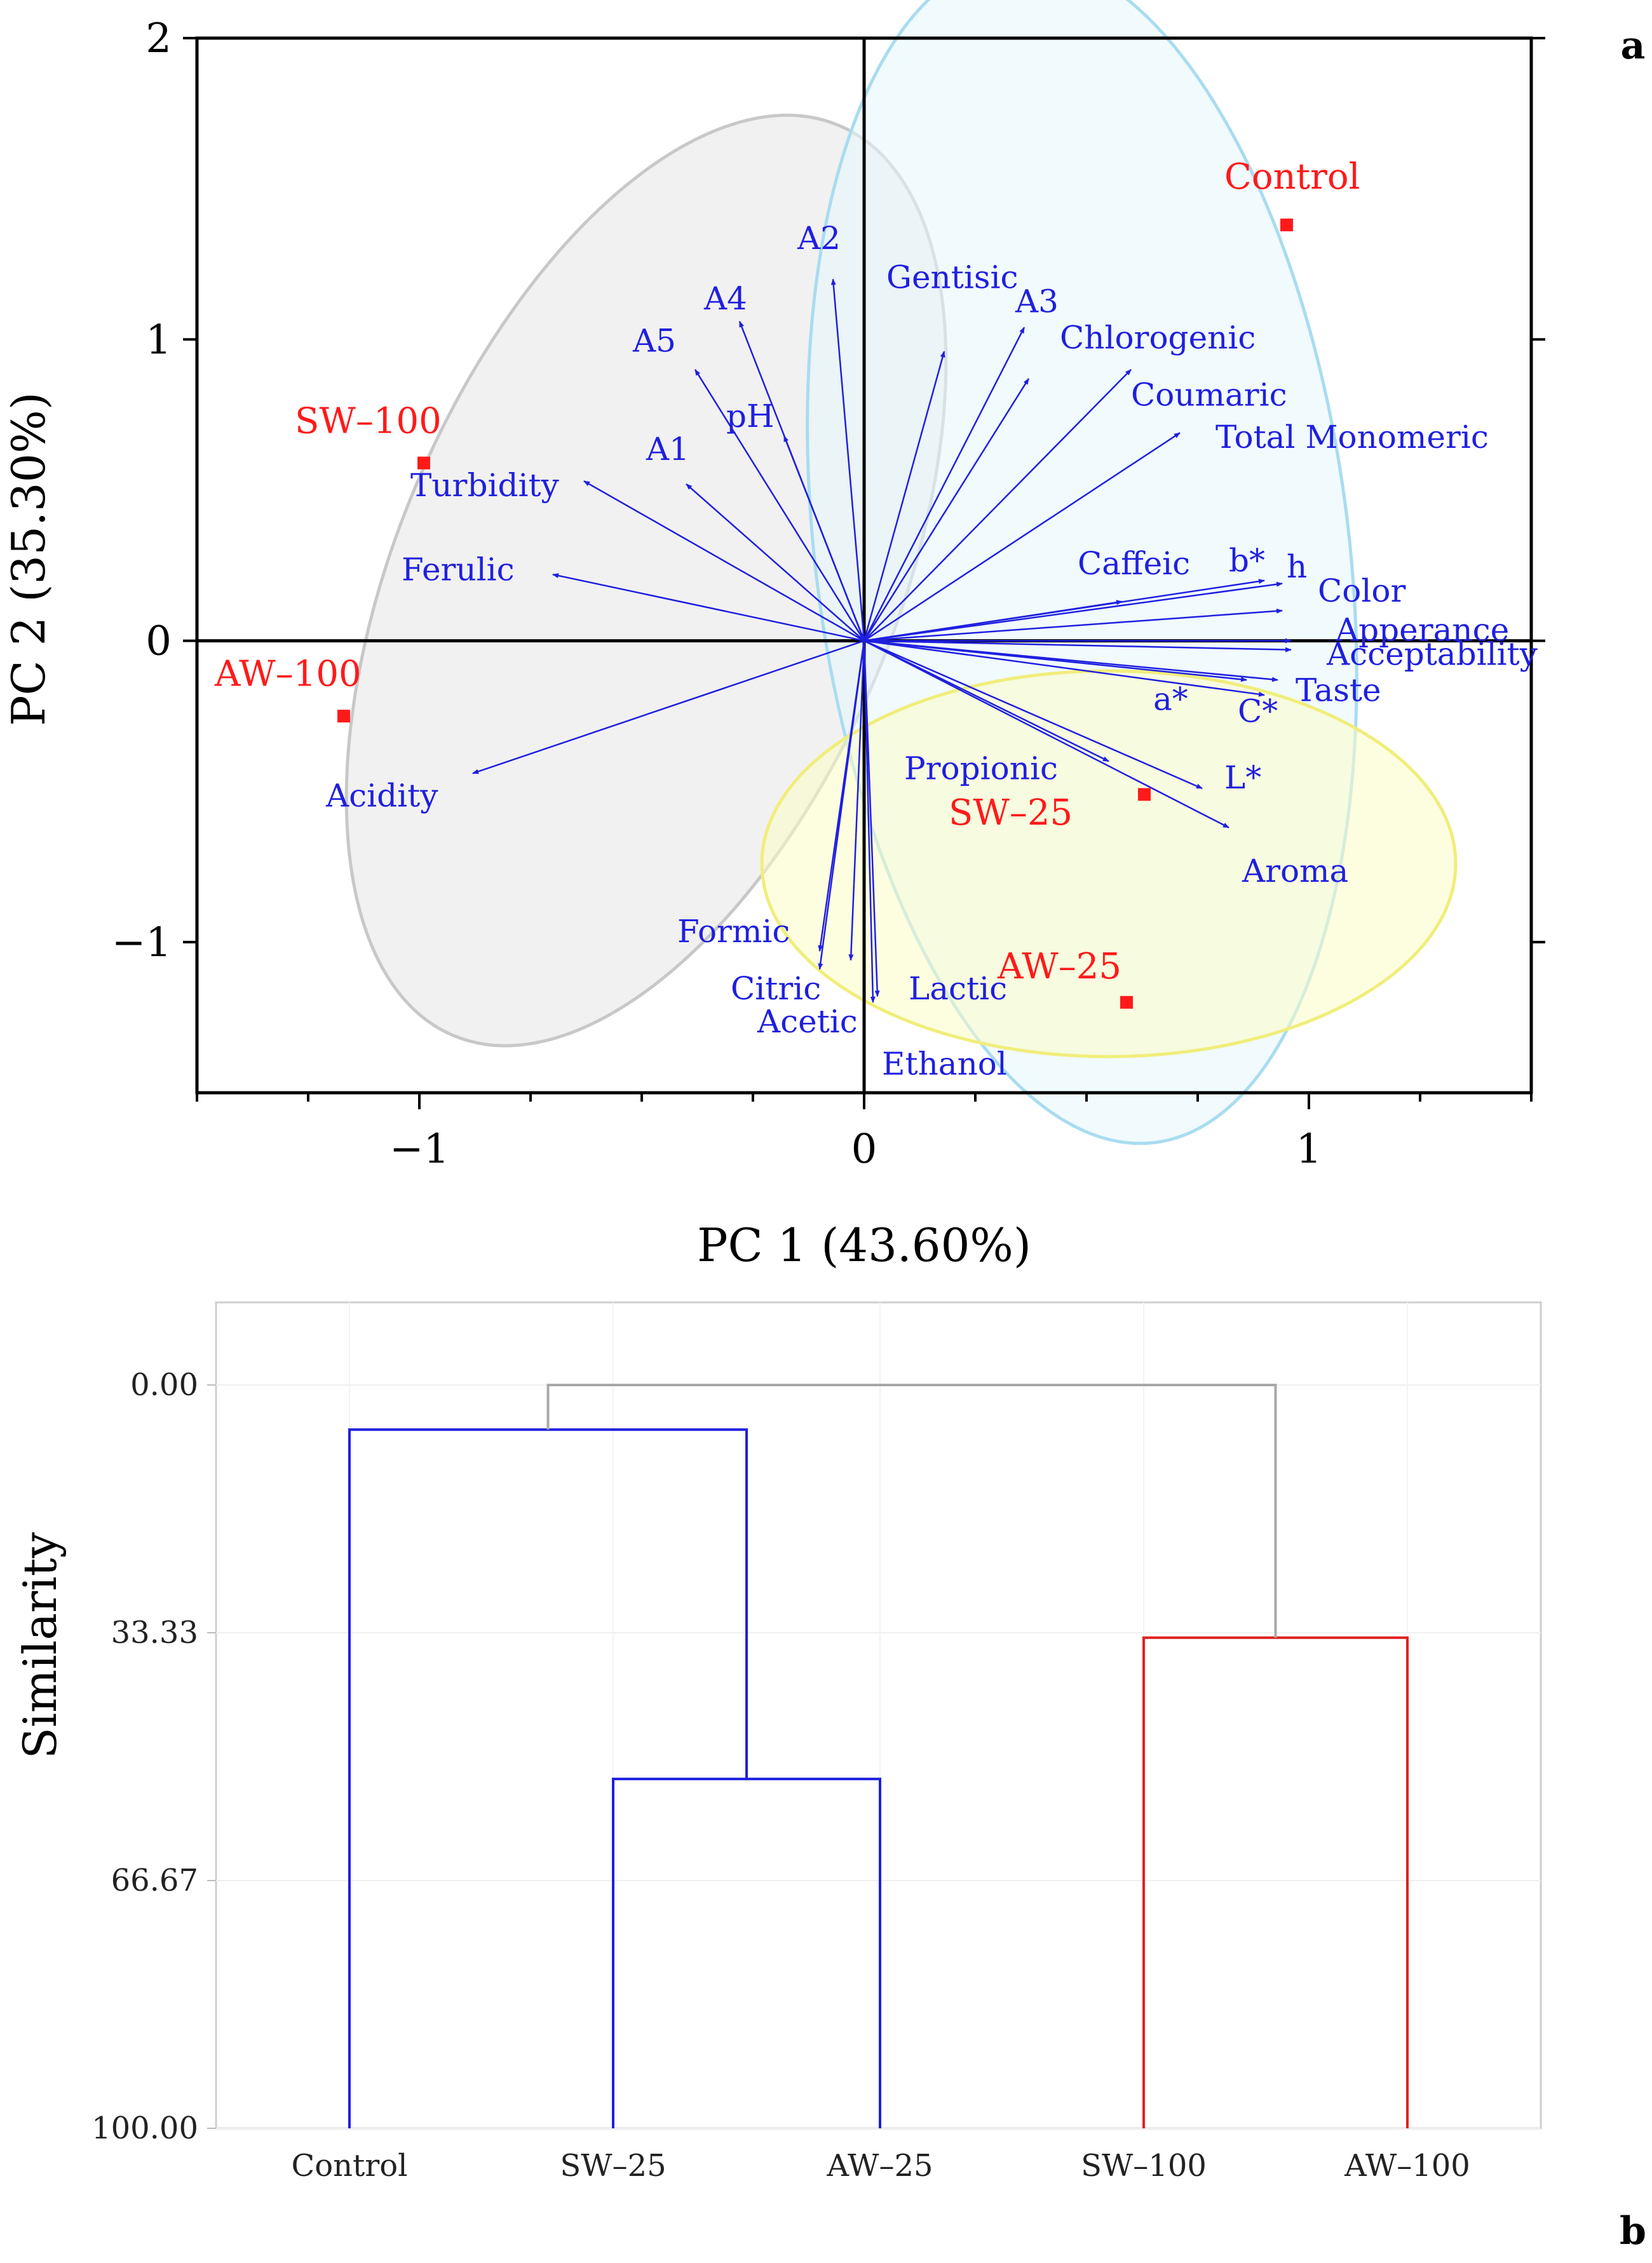  I want to click on y-tick-label: 1, so click(159, 339).